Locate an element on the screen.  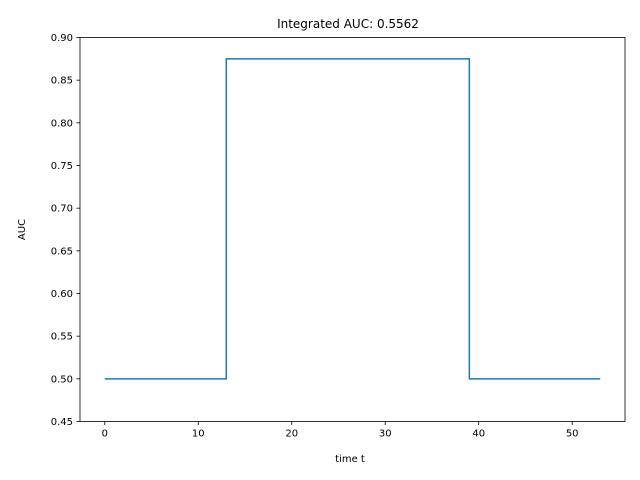
x-tick-label: 30 is located at coordinates (385, 434).